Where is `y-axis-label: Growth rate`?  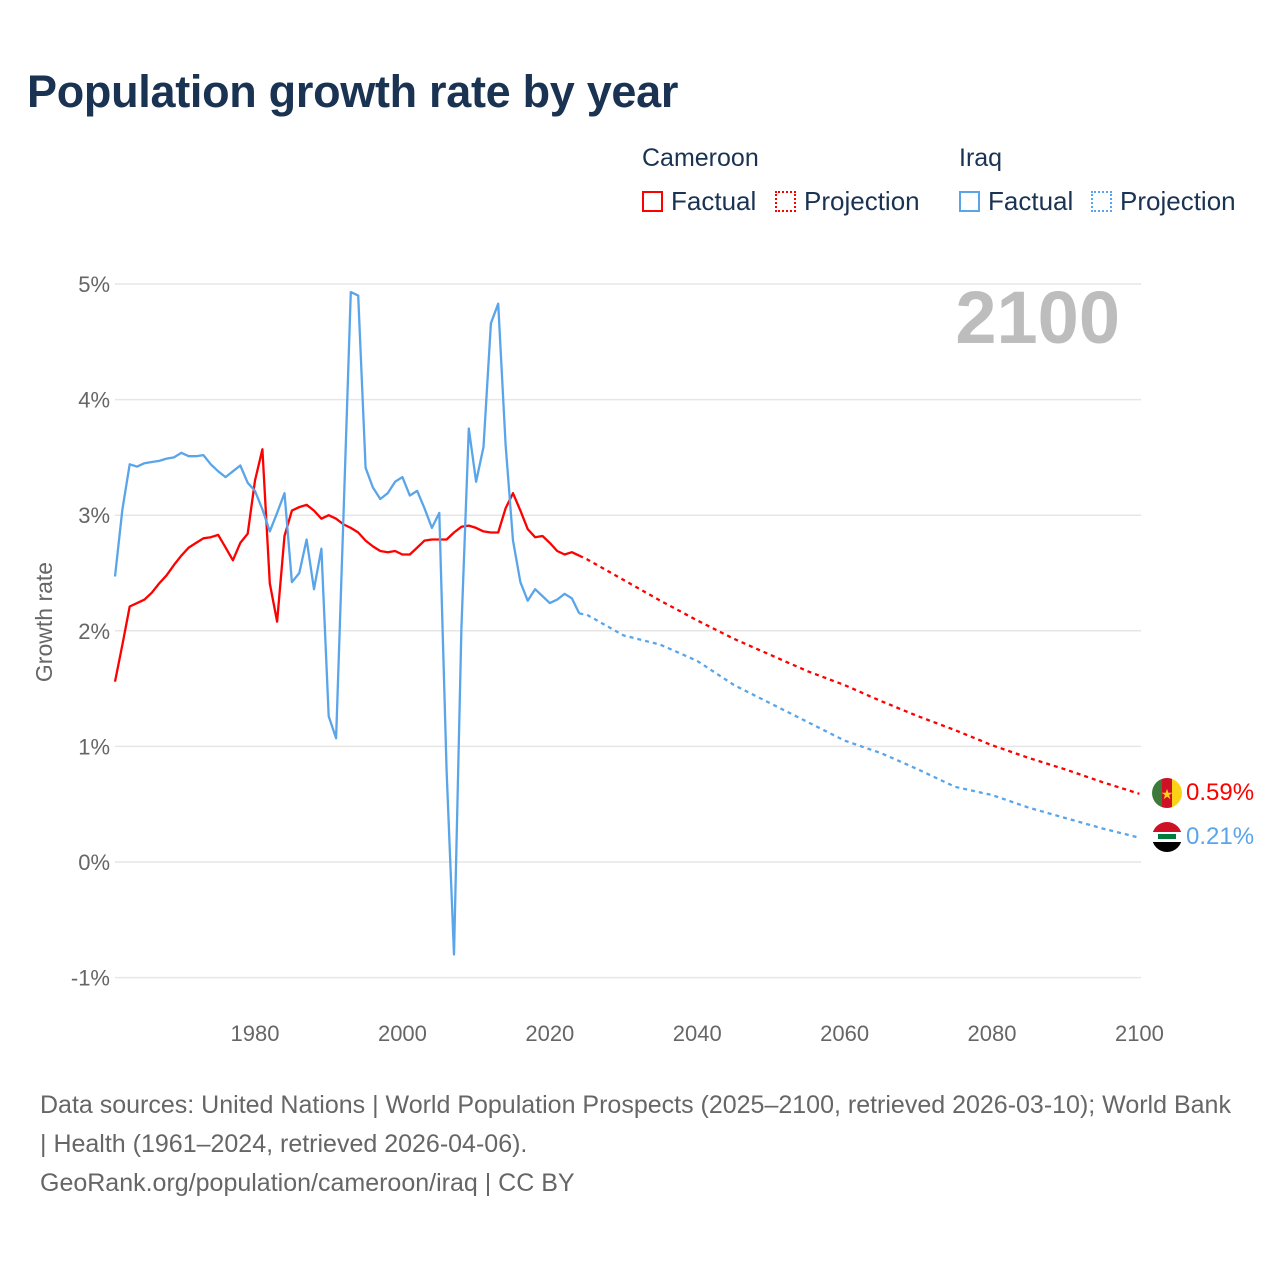 y-axis-label: Growth rate is located at coordinates (44, 622).